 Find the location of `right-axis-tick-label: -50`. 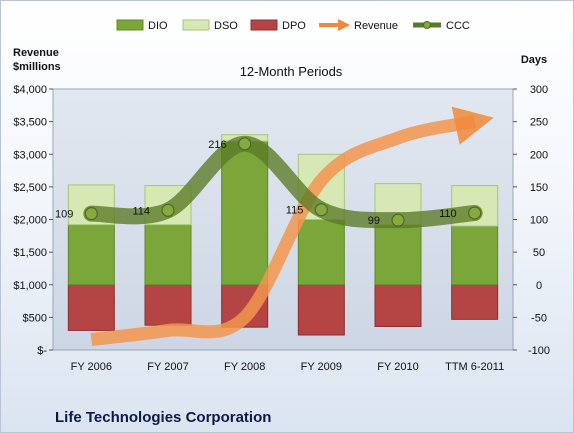

right-axis-tick-label: -50 is located at coordinates (539, 318).